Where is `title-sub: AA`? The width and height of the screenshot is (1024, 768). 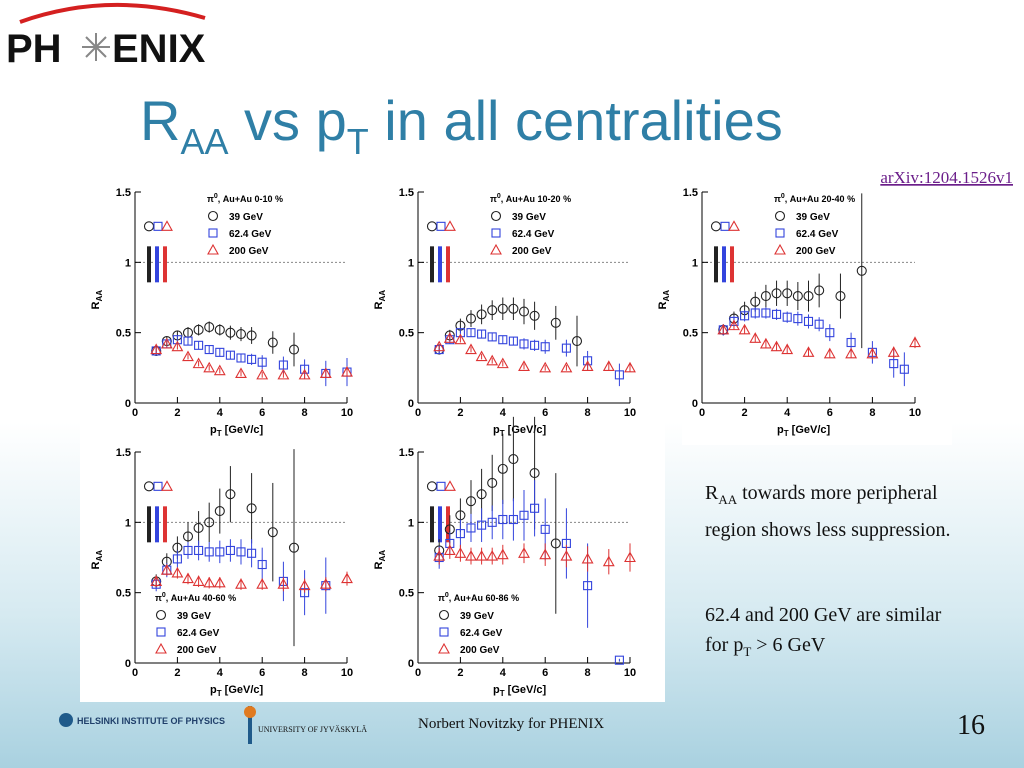 title-sub: AA is located at coordinates (204, 141).